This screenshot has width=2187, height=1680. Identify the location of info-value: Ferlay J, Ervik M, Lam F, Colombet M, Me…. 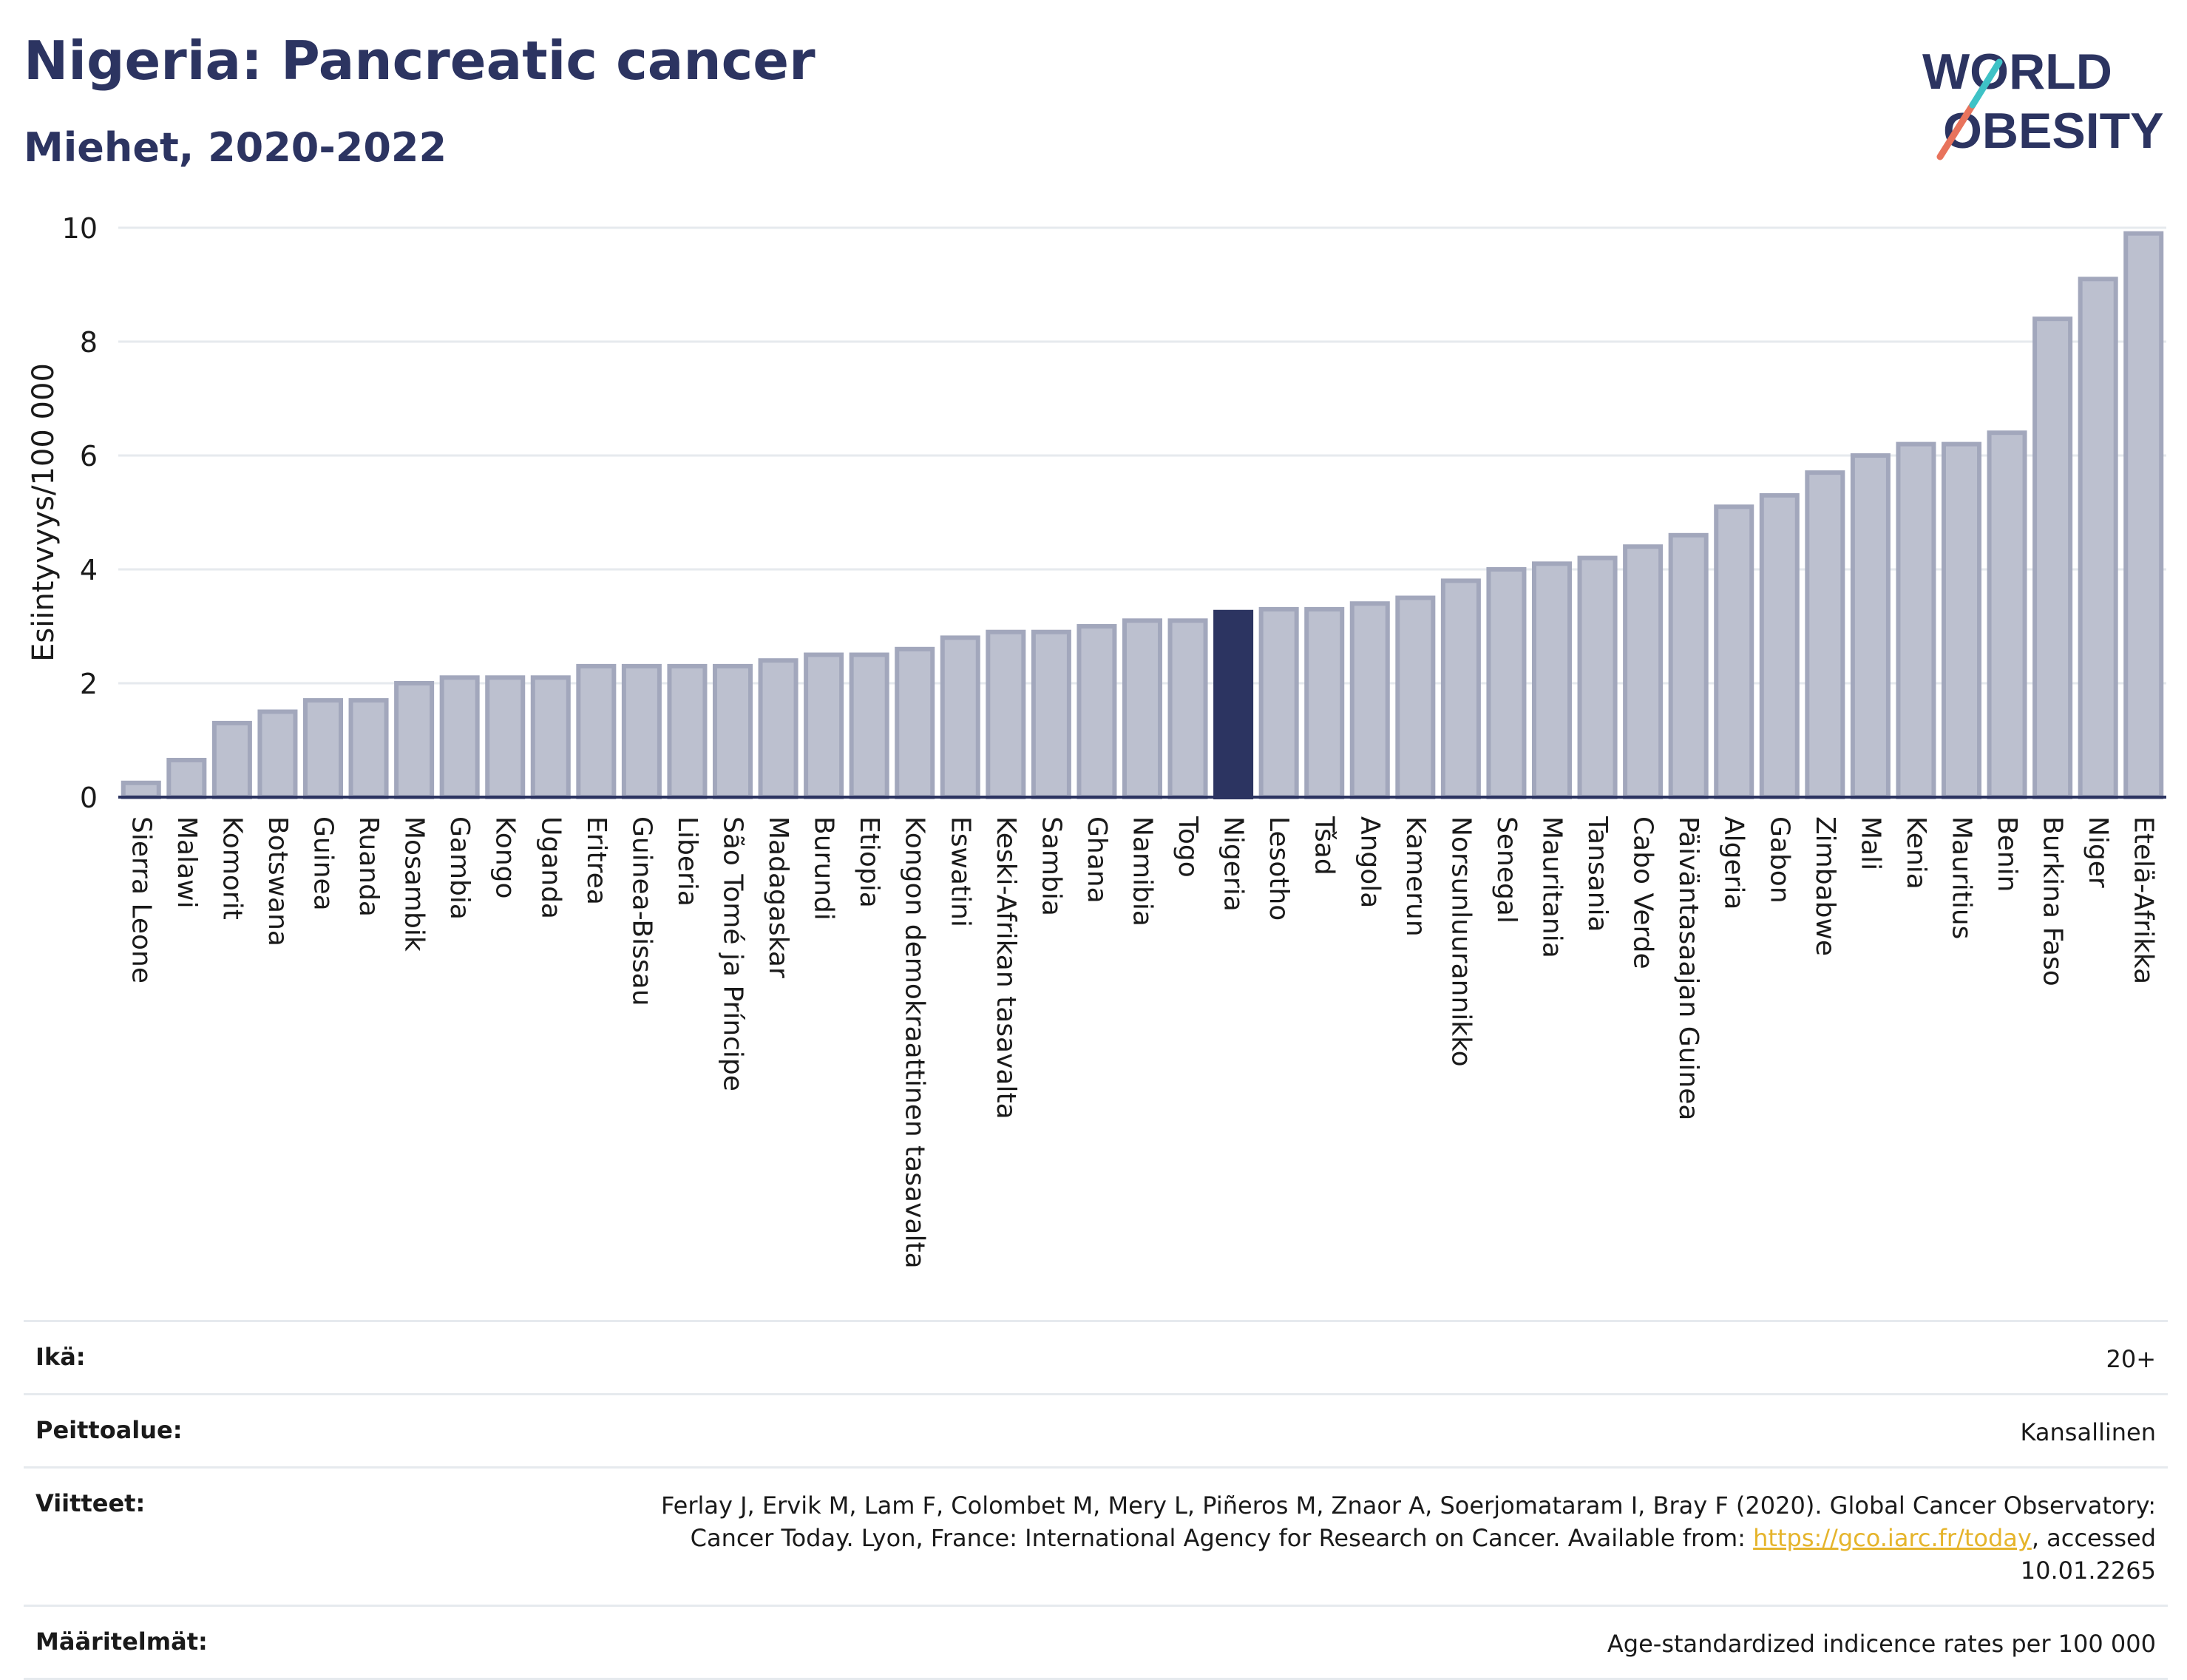
(1379, 1538).